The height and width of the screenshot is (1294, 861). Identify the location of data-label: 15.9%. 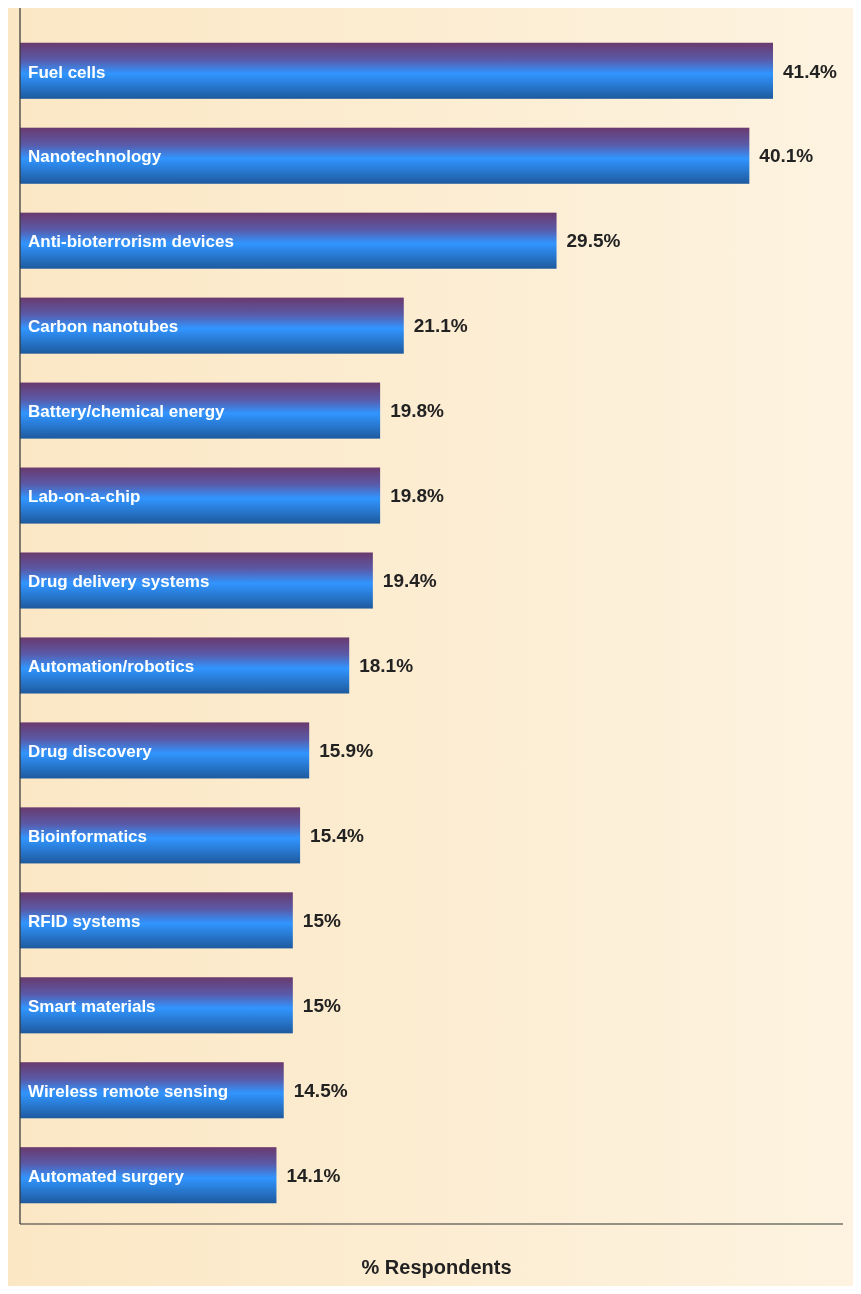
(346, 751).